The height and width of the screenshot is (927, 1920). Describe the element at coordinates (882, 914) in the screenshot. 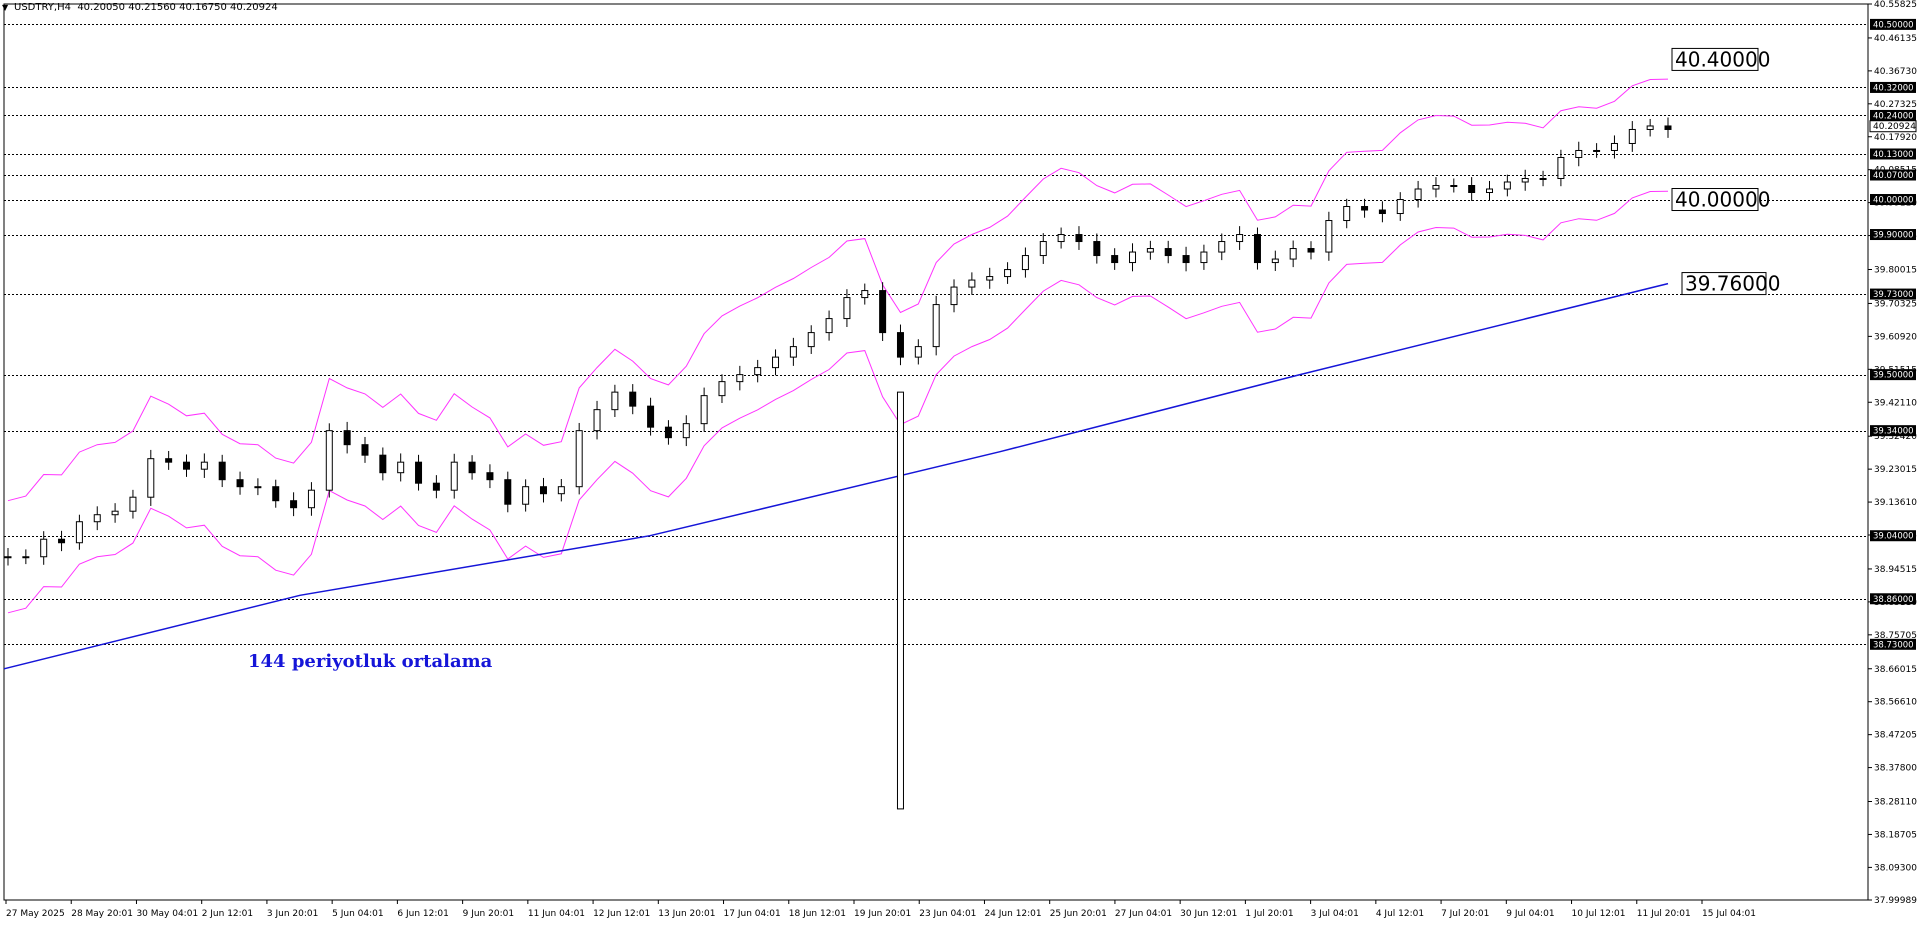

I see `time-tick-label: 19 Jun 20:01` at that location.